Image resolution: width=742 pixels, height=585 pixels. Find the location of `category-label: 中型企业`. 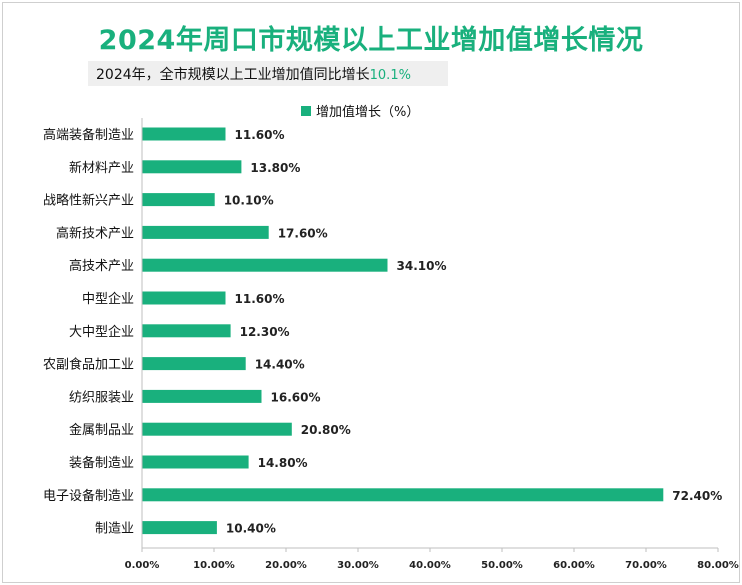

category-label: 中型企业 is located at coordinates (108, 299).